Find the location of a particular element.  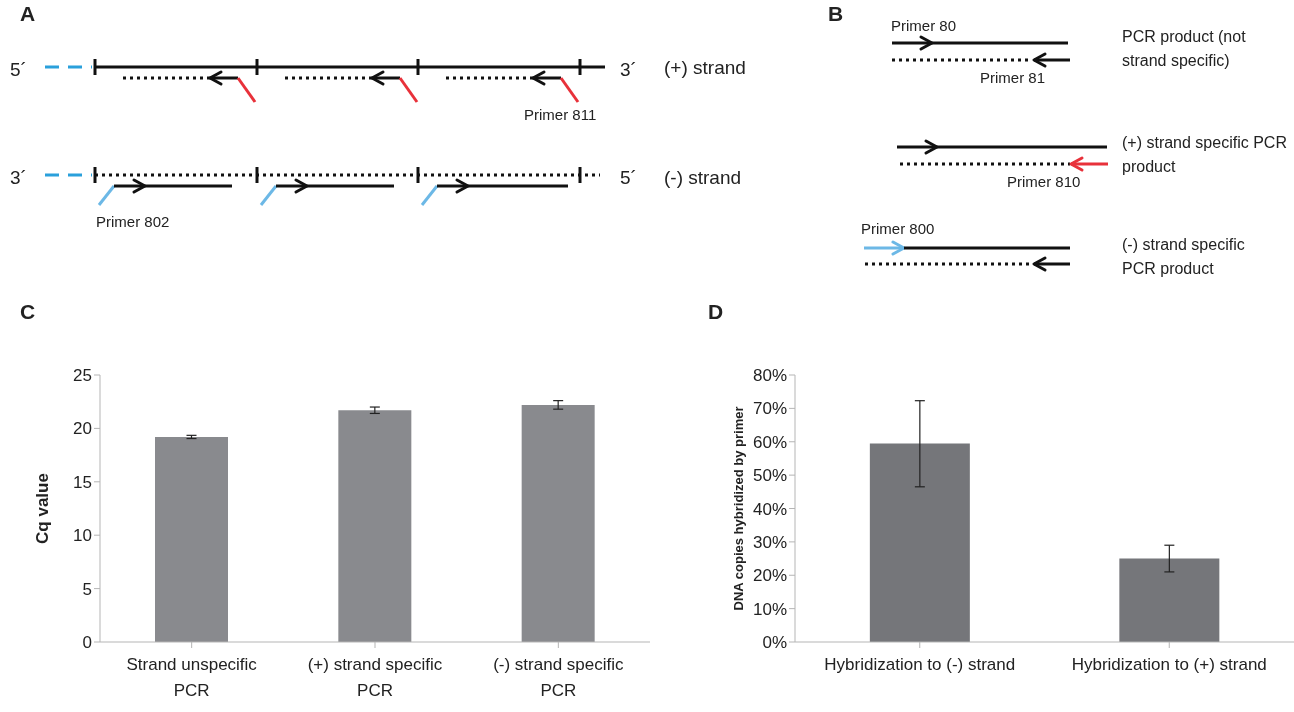

text: A is located at coordinates (28, 14).